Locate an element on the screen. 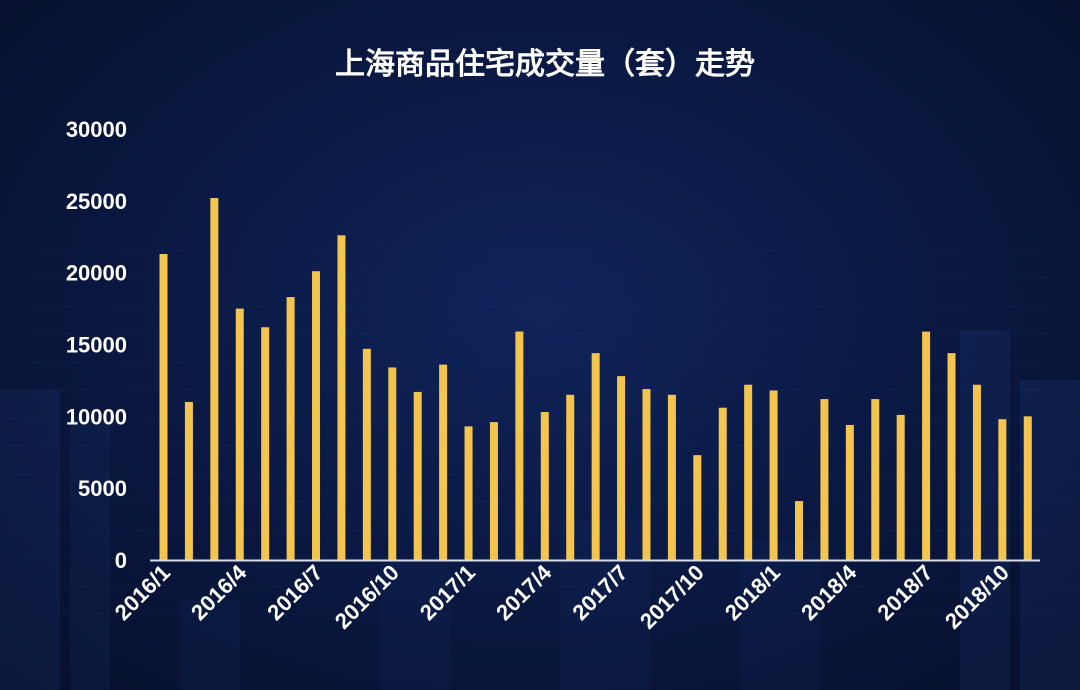 The height and width of the screenshot is (690, 1080). x-tick-label: 2016/7 is located at coordinates (294, 592).